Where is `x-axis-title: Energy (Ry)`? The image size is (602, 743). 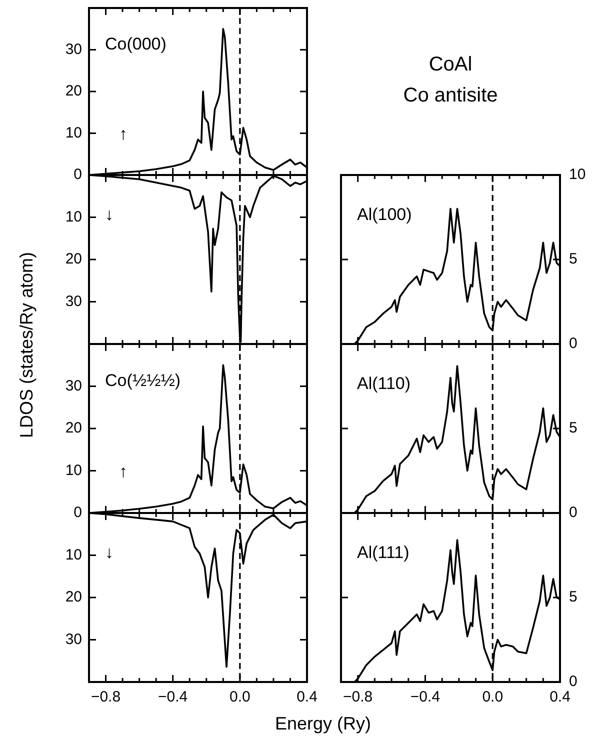 x-axis-title: Energy (Ry) is located at coordinates (323, 724).